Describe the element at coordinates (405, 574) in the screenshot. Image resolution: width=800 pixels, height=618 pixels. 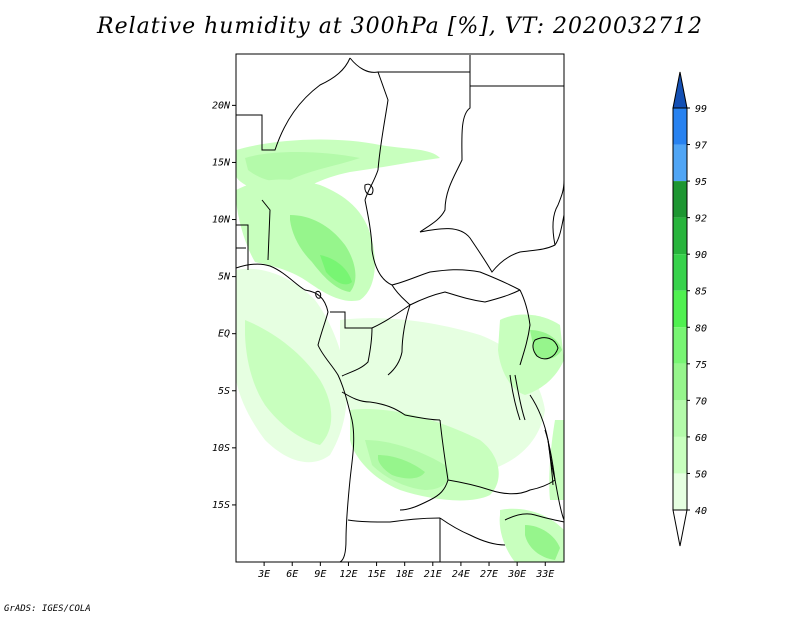
I see `lon-tick-label: 18E` at that location.